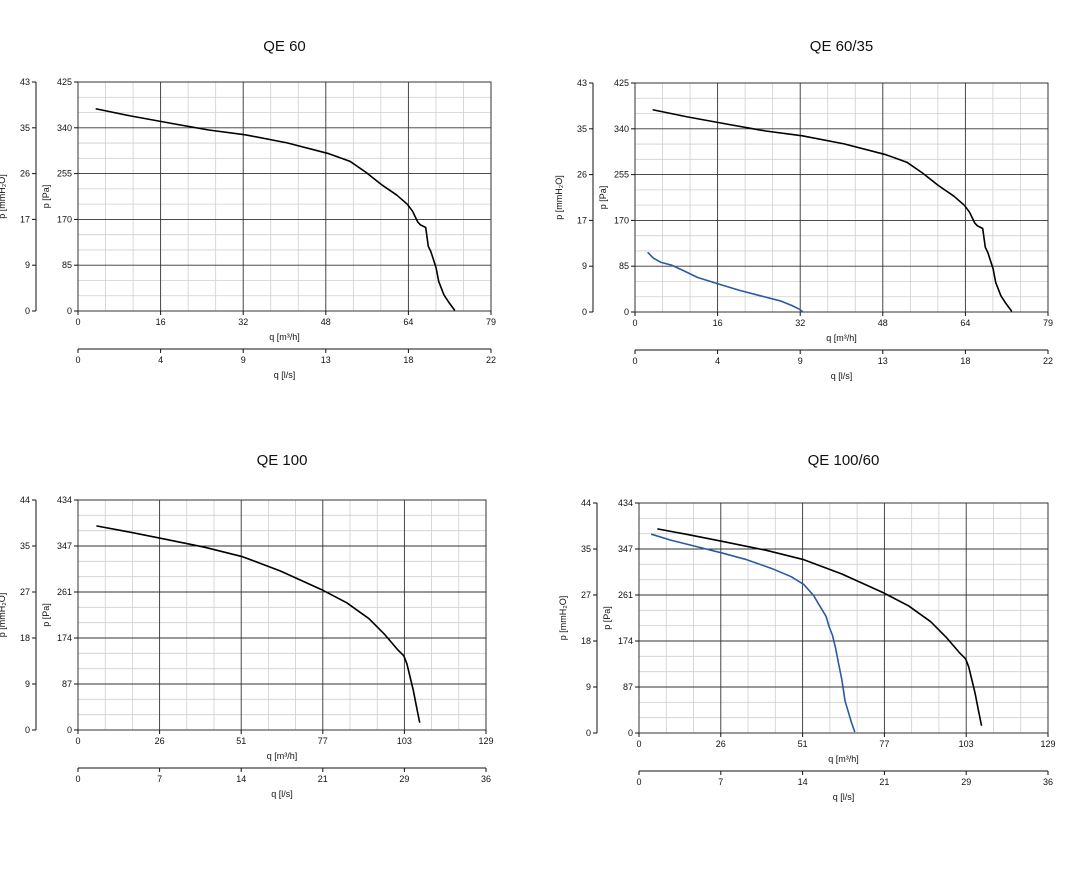 This screenshot has height=870, width=1076. Describe the element at coordinates (717, 361) in the screenshot. I see `x2-tick-label: 4` at that location.